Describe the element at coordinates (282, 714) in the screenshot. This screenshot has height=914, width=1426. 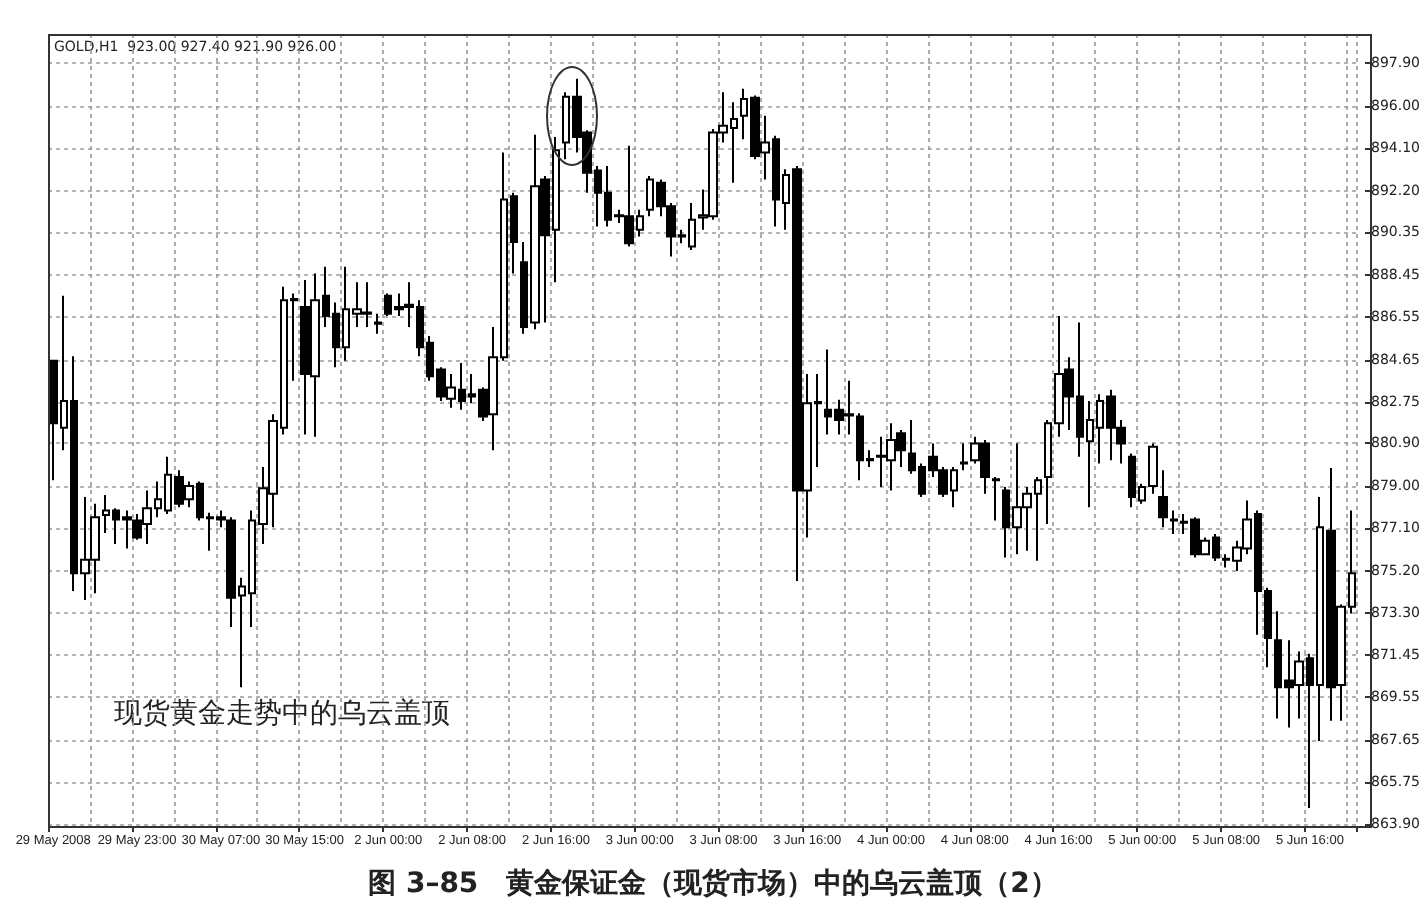
I see `annotation: 现货黄金走势中的乌云盖顶` at that location.